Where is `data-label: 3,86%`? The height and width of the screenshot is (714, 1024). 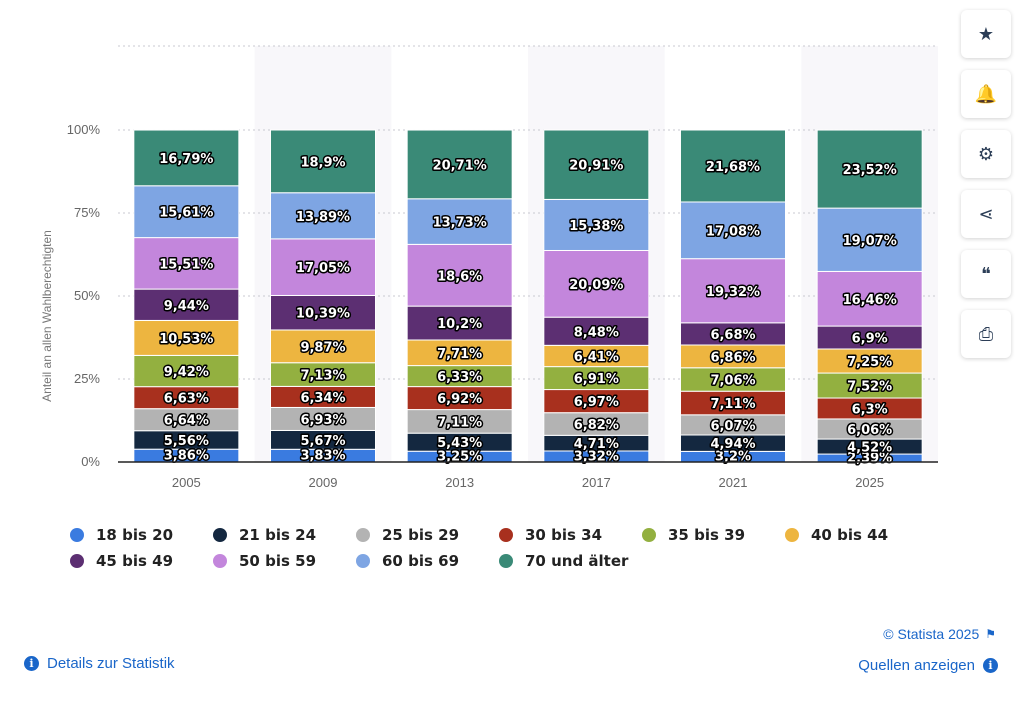 data-label: 3,86% is located at coordinates (186, 456).